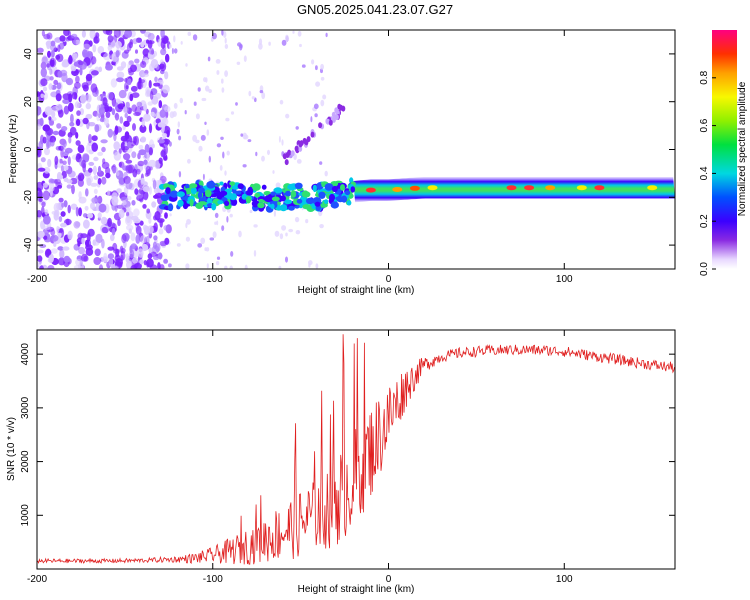 The height and width of the screenshot is (600, 750). I want to click on spectrogram-x-axis-label: Height of straight line (km), so click(356, 290).